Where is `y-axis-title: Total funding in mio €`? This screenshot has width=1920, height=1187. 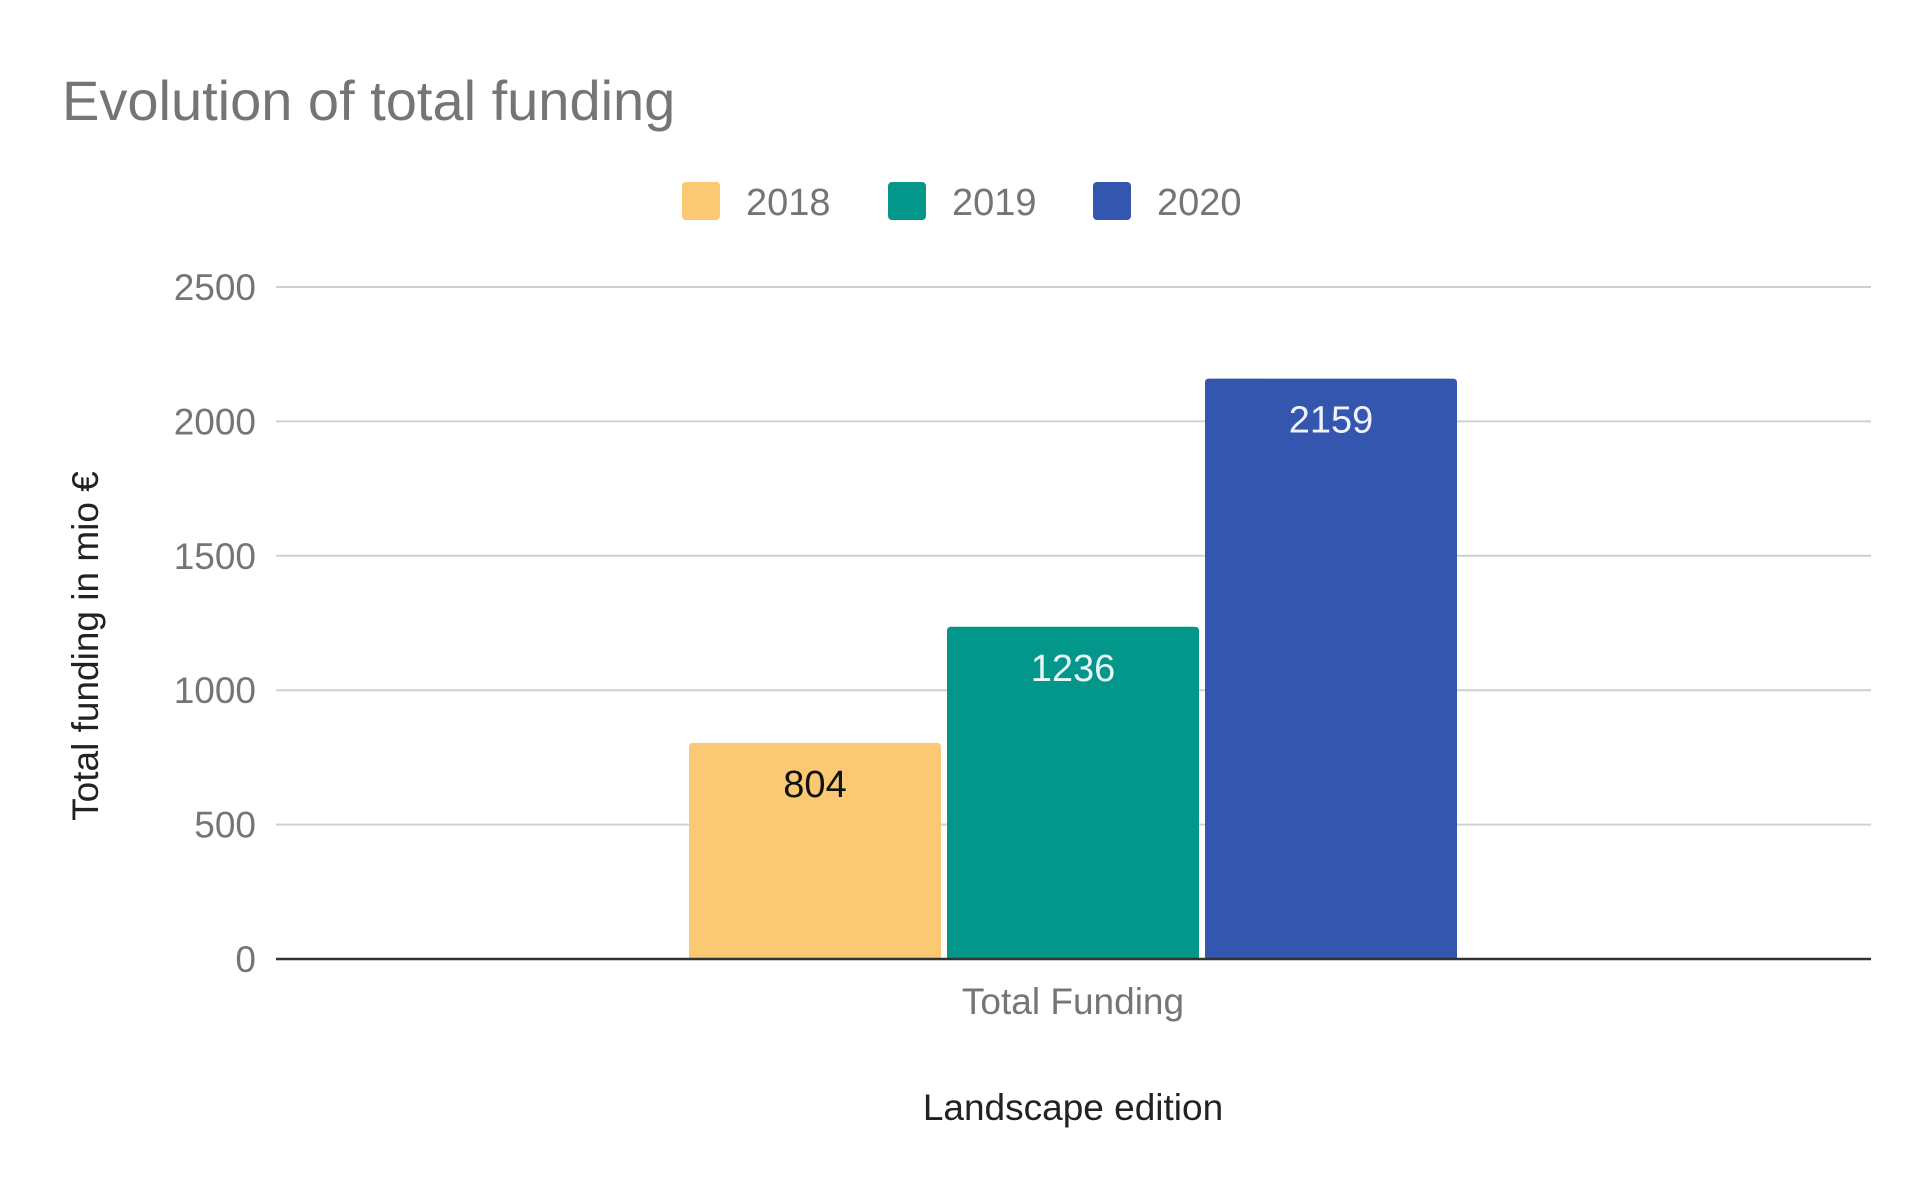
y-axis-title: Total funding in mio € is located at coordinates (85, 646).